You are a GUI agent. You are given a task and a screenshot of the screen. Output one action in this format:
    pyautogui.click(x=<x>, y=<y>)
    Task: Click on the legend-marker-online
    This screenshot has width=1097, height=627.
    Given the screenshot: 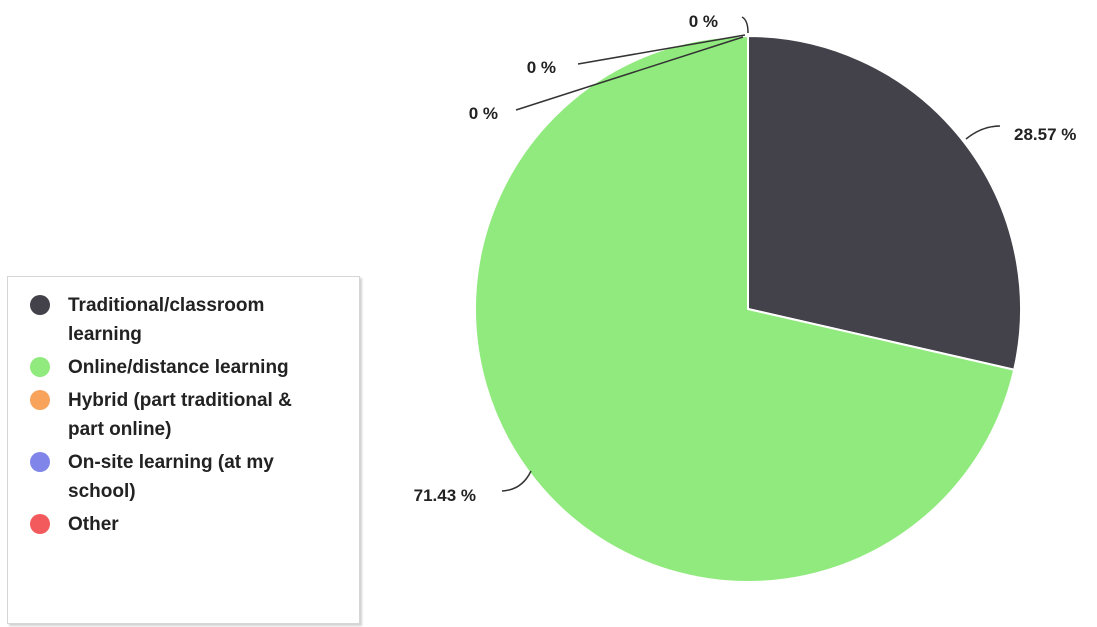 What is the action you would take?
    pyautogui.click(x=40, y=367)
    